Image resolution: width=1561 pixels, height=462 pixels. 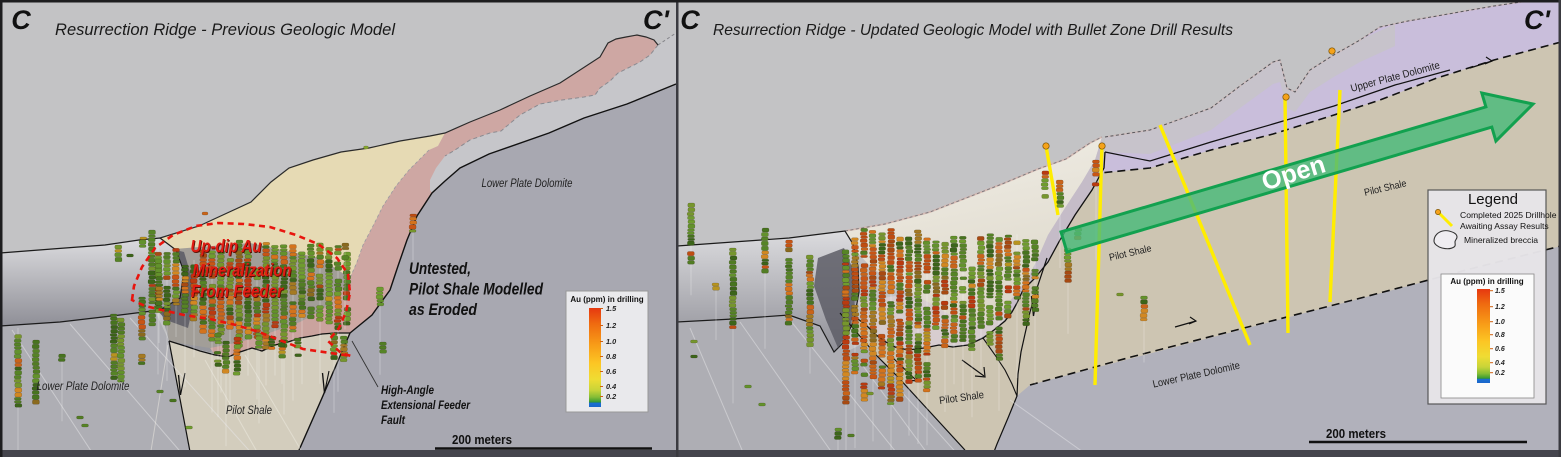 What do you see at coordinates (426, 405) in the screenshot?
I see `svg-text: Extensional Feeder` at bounding box center [426, 405].